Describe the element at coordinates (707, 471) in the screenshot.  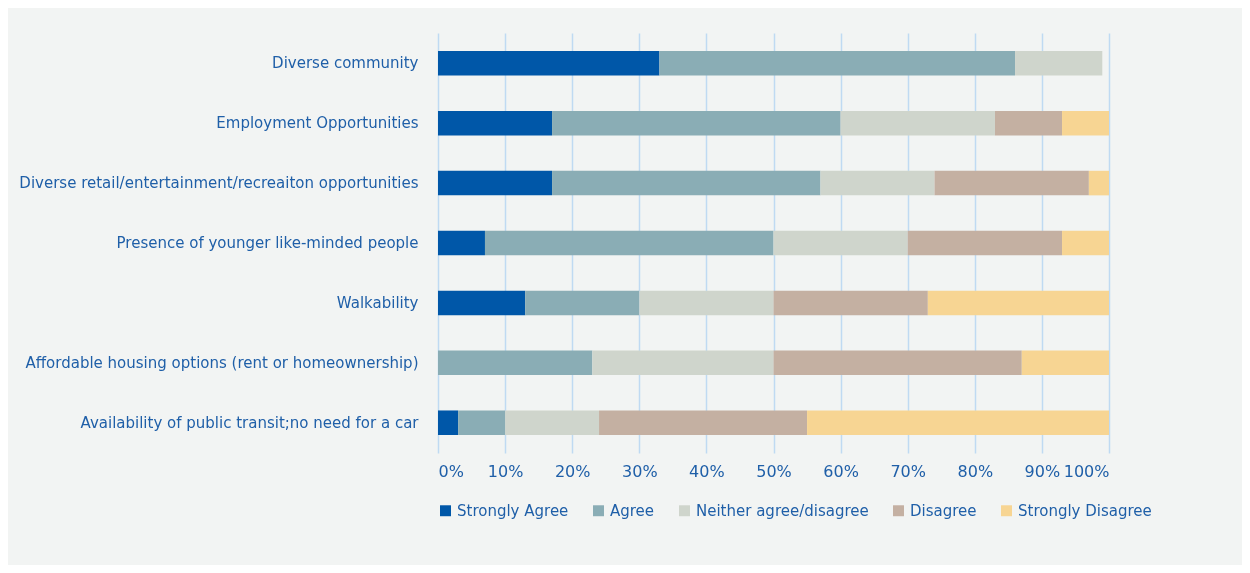
I see `x-tick-label: 40%` at that location.